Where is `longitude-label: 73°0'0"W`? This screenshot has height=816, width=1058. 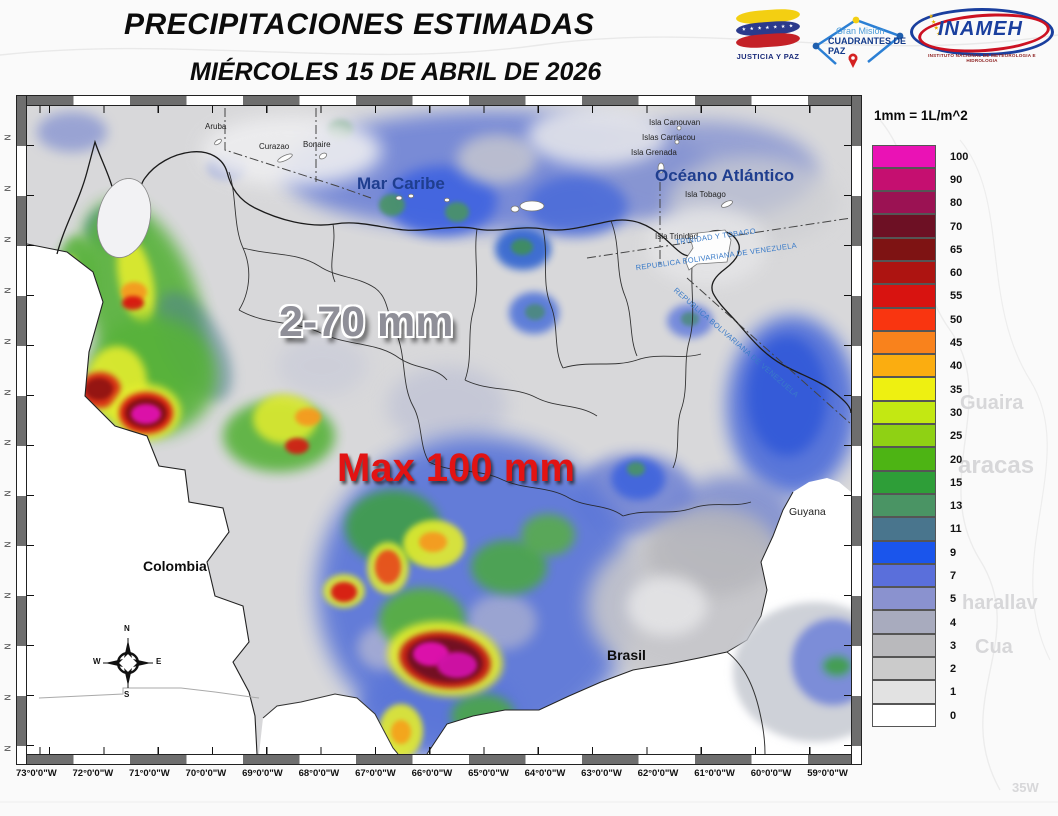
longitude-label: 73°0'0"W is located at coordinates (36, 773).